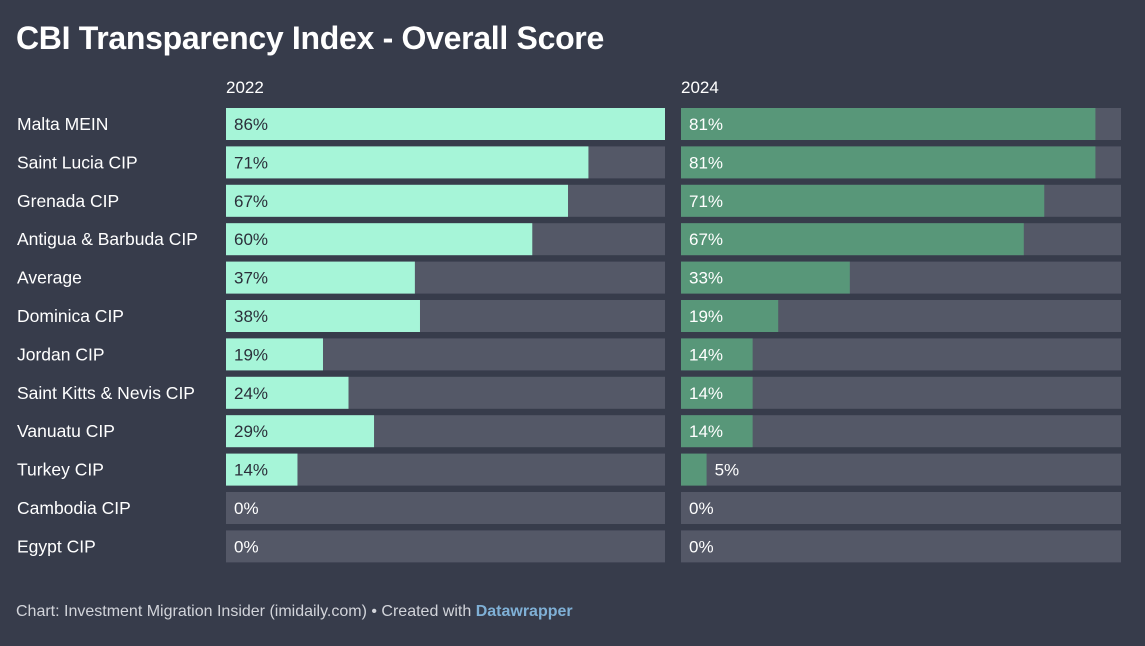 The width and height of the screenshot is (1145, 646). What do you see at coordinates (62, 124) in the screenshot?
I see `category-label: Malta MEIN` at bounding box center [62, 124].